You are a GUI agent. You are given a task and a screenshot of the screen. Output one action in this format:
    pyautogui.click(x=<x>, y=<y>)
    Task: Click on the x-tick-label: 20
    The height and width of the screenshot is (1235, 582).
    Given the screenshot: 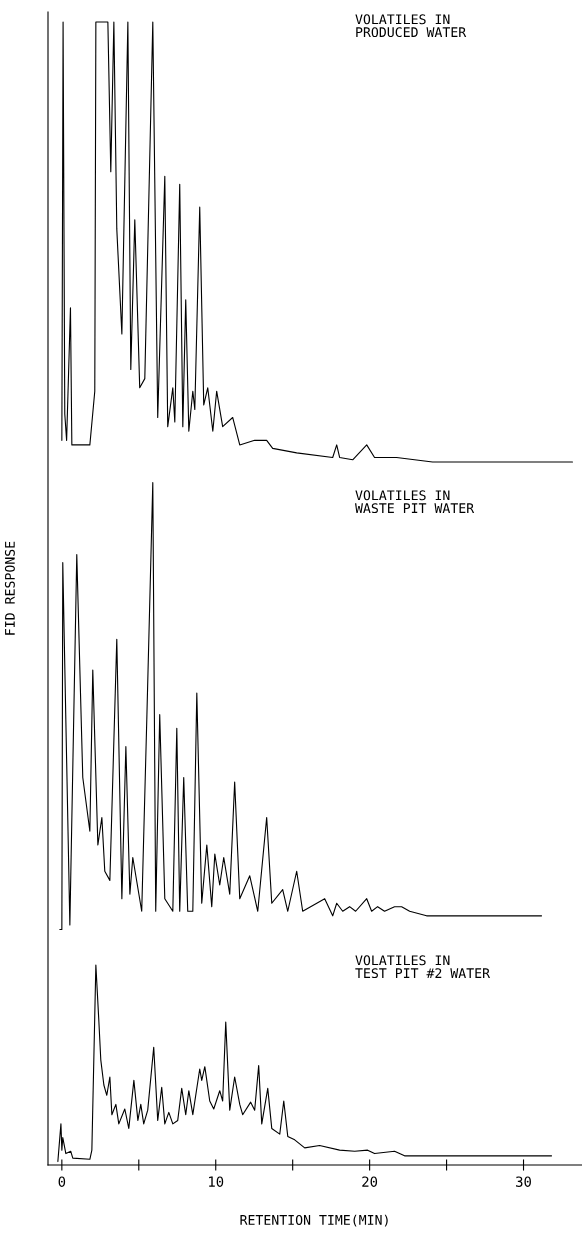 What is the action you would take?
    pyautogui.click(x=370, y=1181)
    